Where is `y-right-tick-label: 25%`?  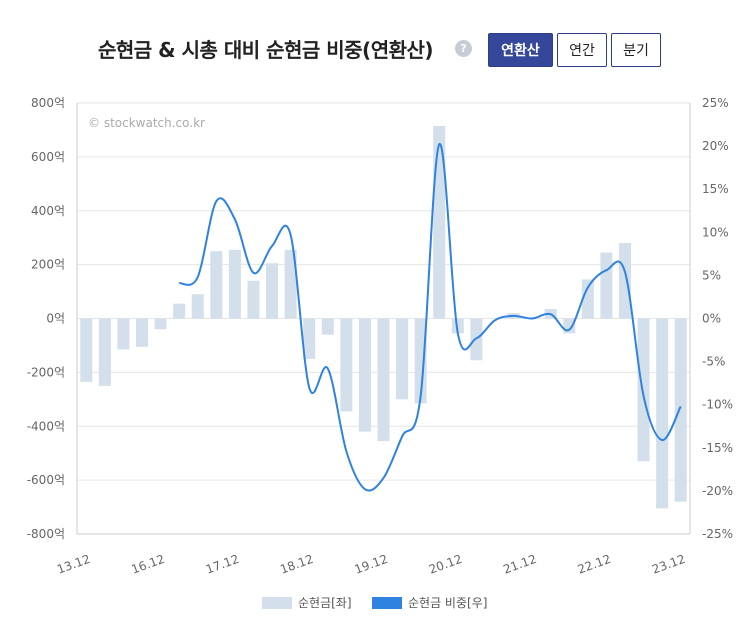
y-right-tick-label: 25% is located at coordinates (715, 103).